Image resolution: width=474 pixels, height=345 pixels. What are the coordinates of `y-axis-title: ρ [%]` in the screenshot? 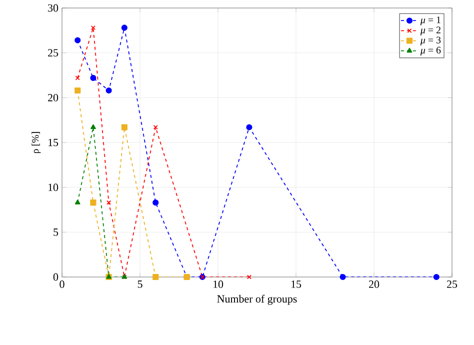 It's located at (36, 143).